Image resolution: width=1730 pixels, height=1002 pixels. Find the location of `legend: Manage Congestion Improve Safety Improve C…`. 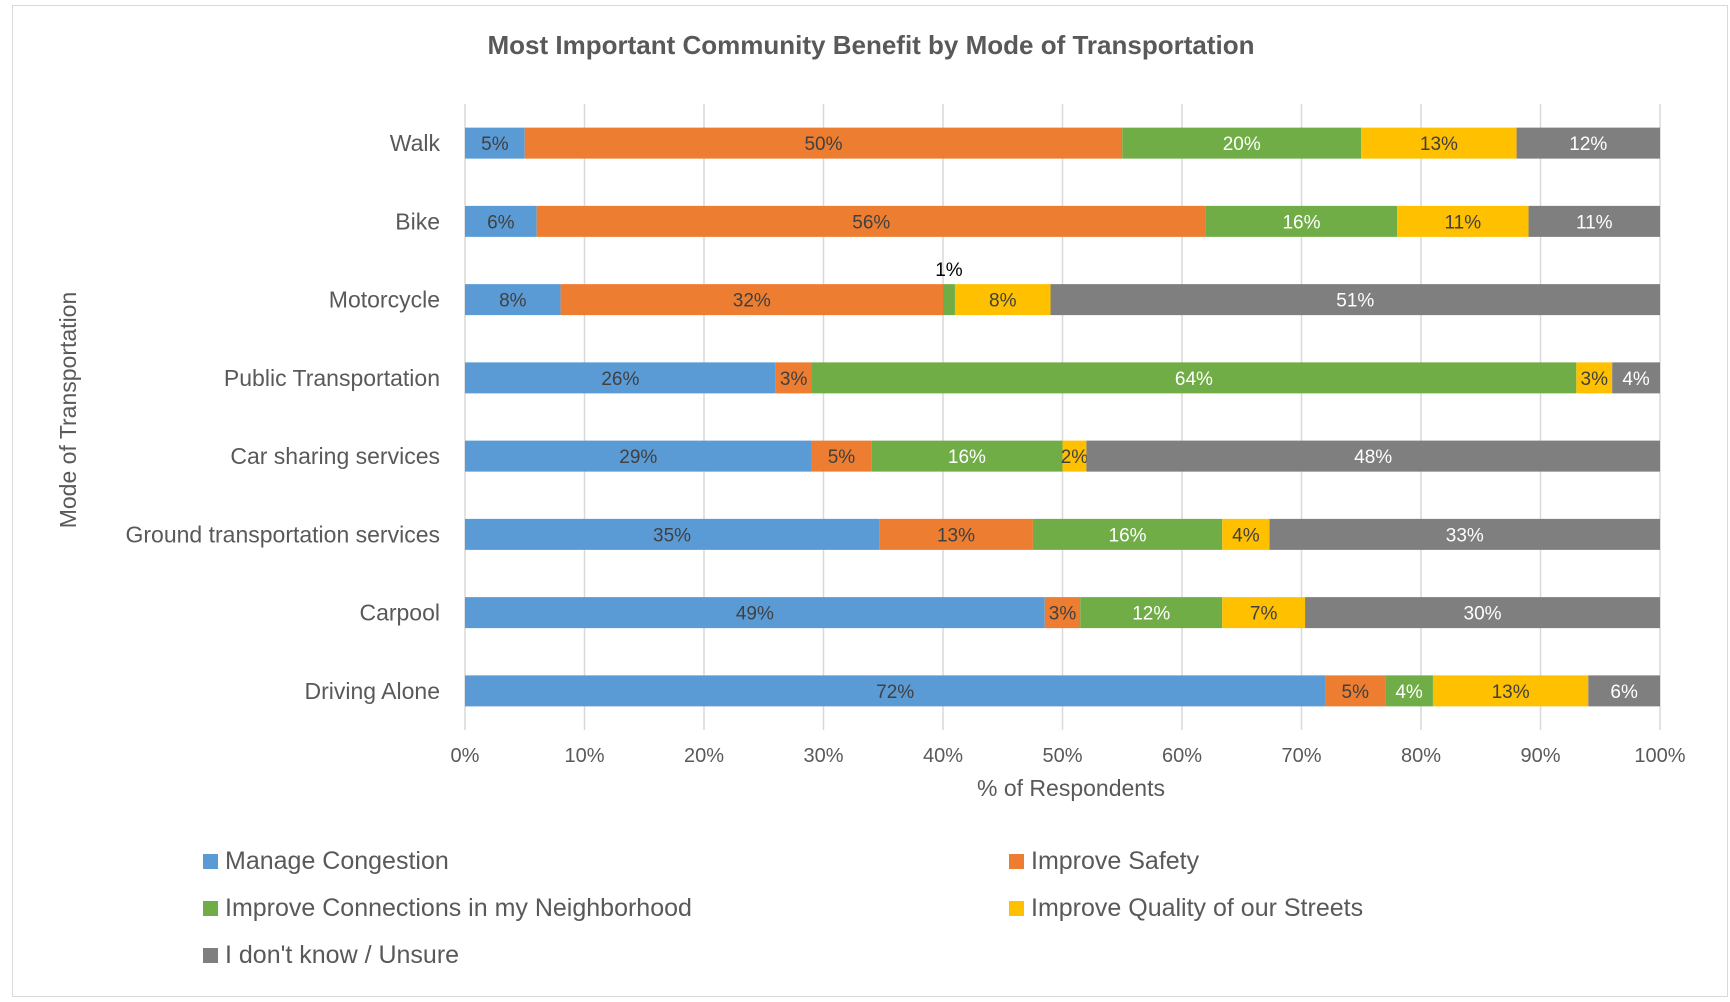

legend: Manage Congestion Improve Safety Improve C… is located at coordinates (783, 908).